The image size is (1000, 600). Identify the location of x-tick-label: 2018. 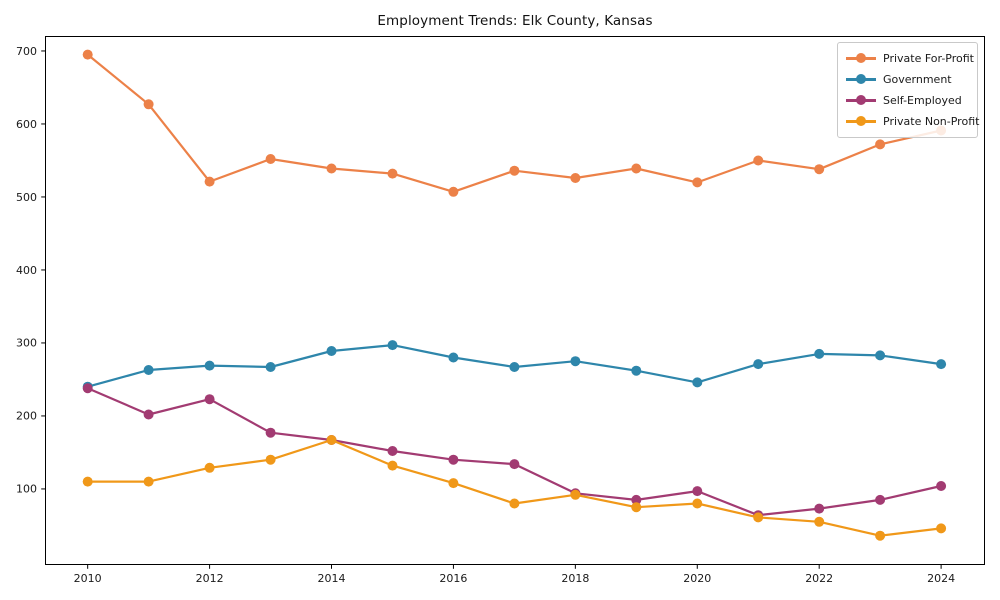
(575, 578).